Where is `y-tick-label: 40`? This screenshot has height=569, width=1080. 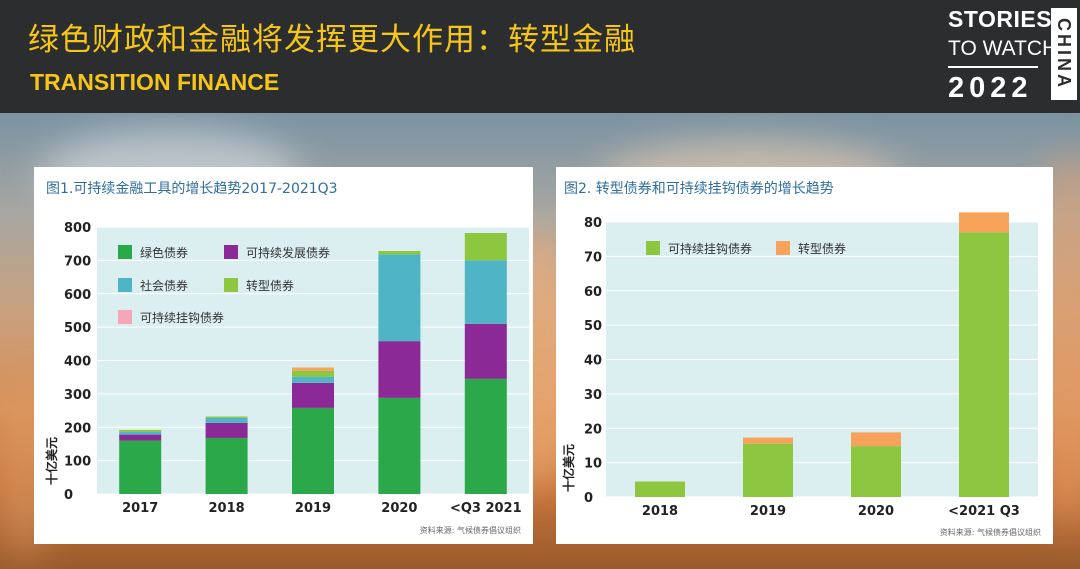
y-tick-label: 40 is located at coordinates (593, 361).